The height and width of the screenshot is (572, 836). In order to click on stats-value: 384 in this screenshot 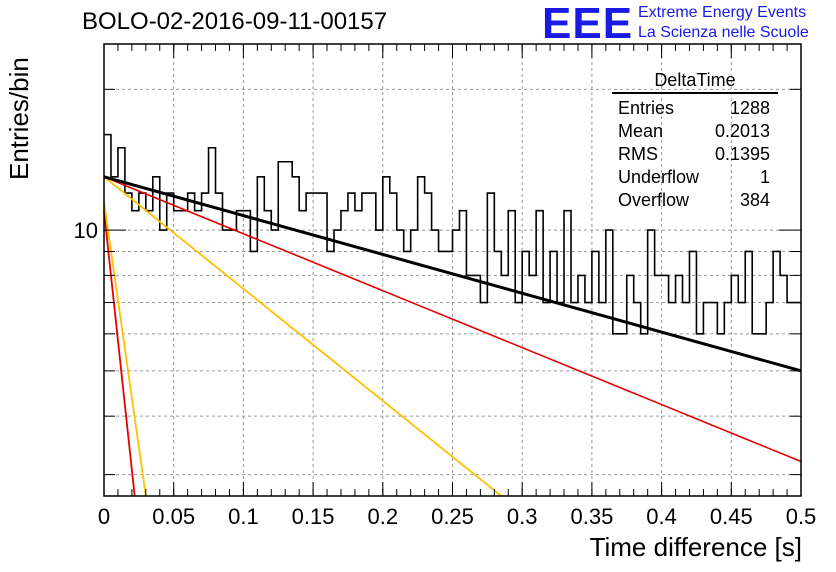, I will do `click(754, 200)`.